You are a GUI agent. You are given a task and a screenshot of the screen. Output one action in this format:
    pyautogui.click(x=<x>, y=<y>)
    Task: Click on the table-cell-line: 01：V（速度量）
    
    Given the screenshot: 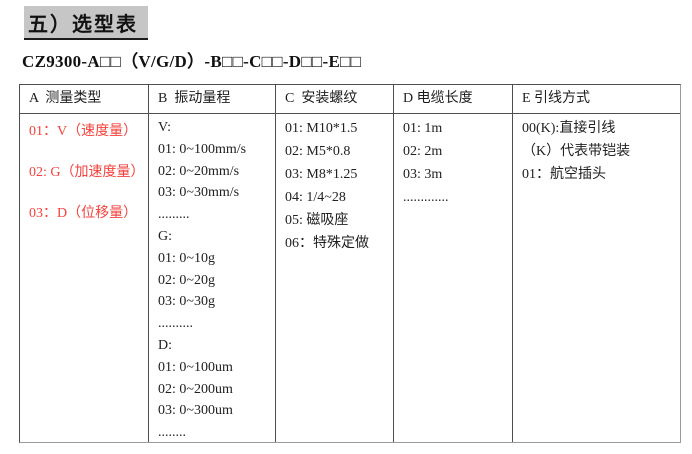 What is the action you would take?
    pyautogui.click(x=83, y=131)
    